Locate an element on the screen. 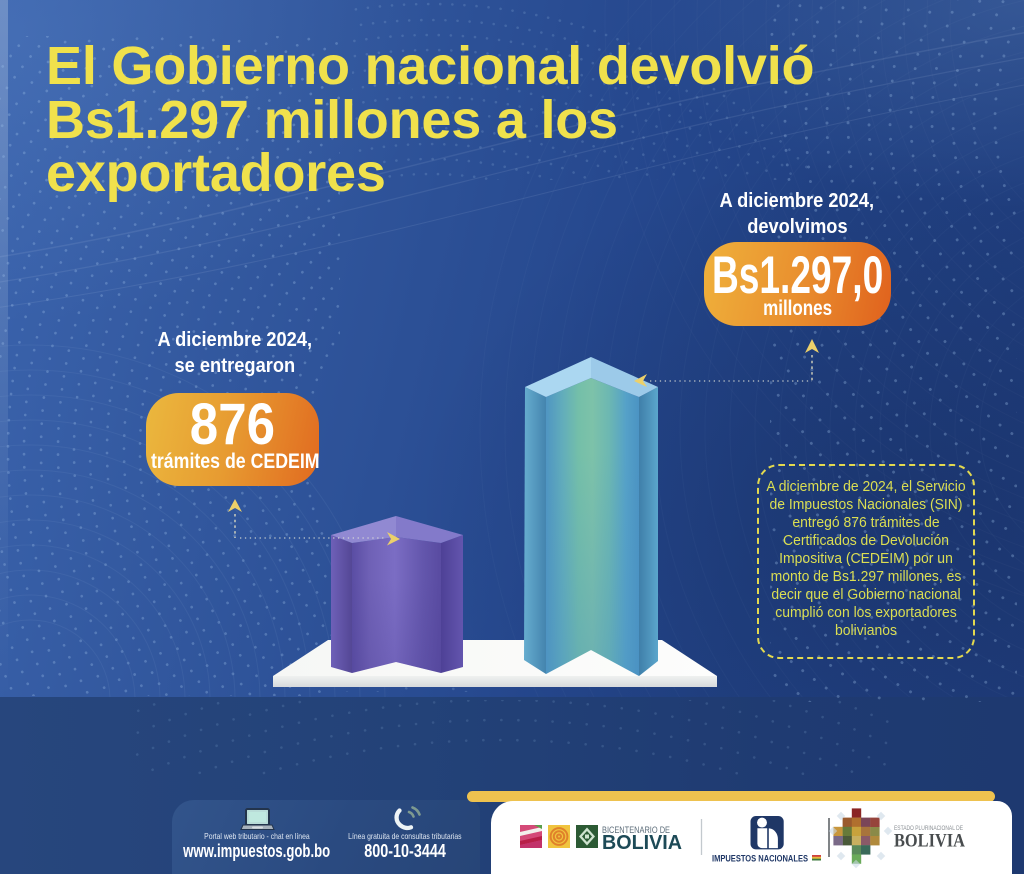 The width and height of the screenshot is (1024, 874). svg-text: IMPUESTOS NACIONALES is located at coordinates (760, 859).